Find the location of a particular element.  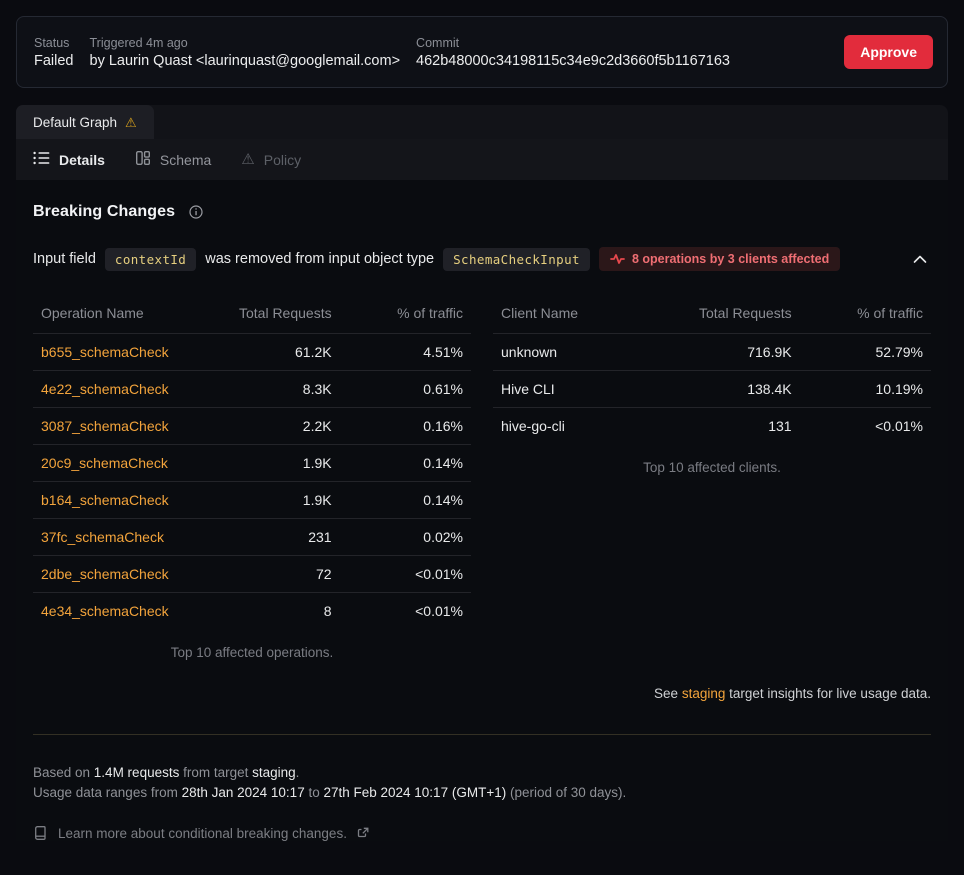

graph-tab-label: Default Graph is located at coordinates (75, 122).